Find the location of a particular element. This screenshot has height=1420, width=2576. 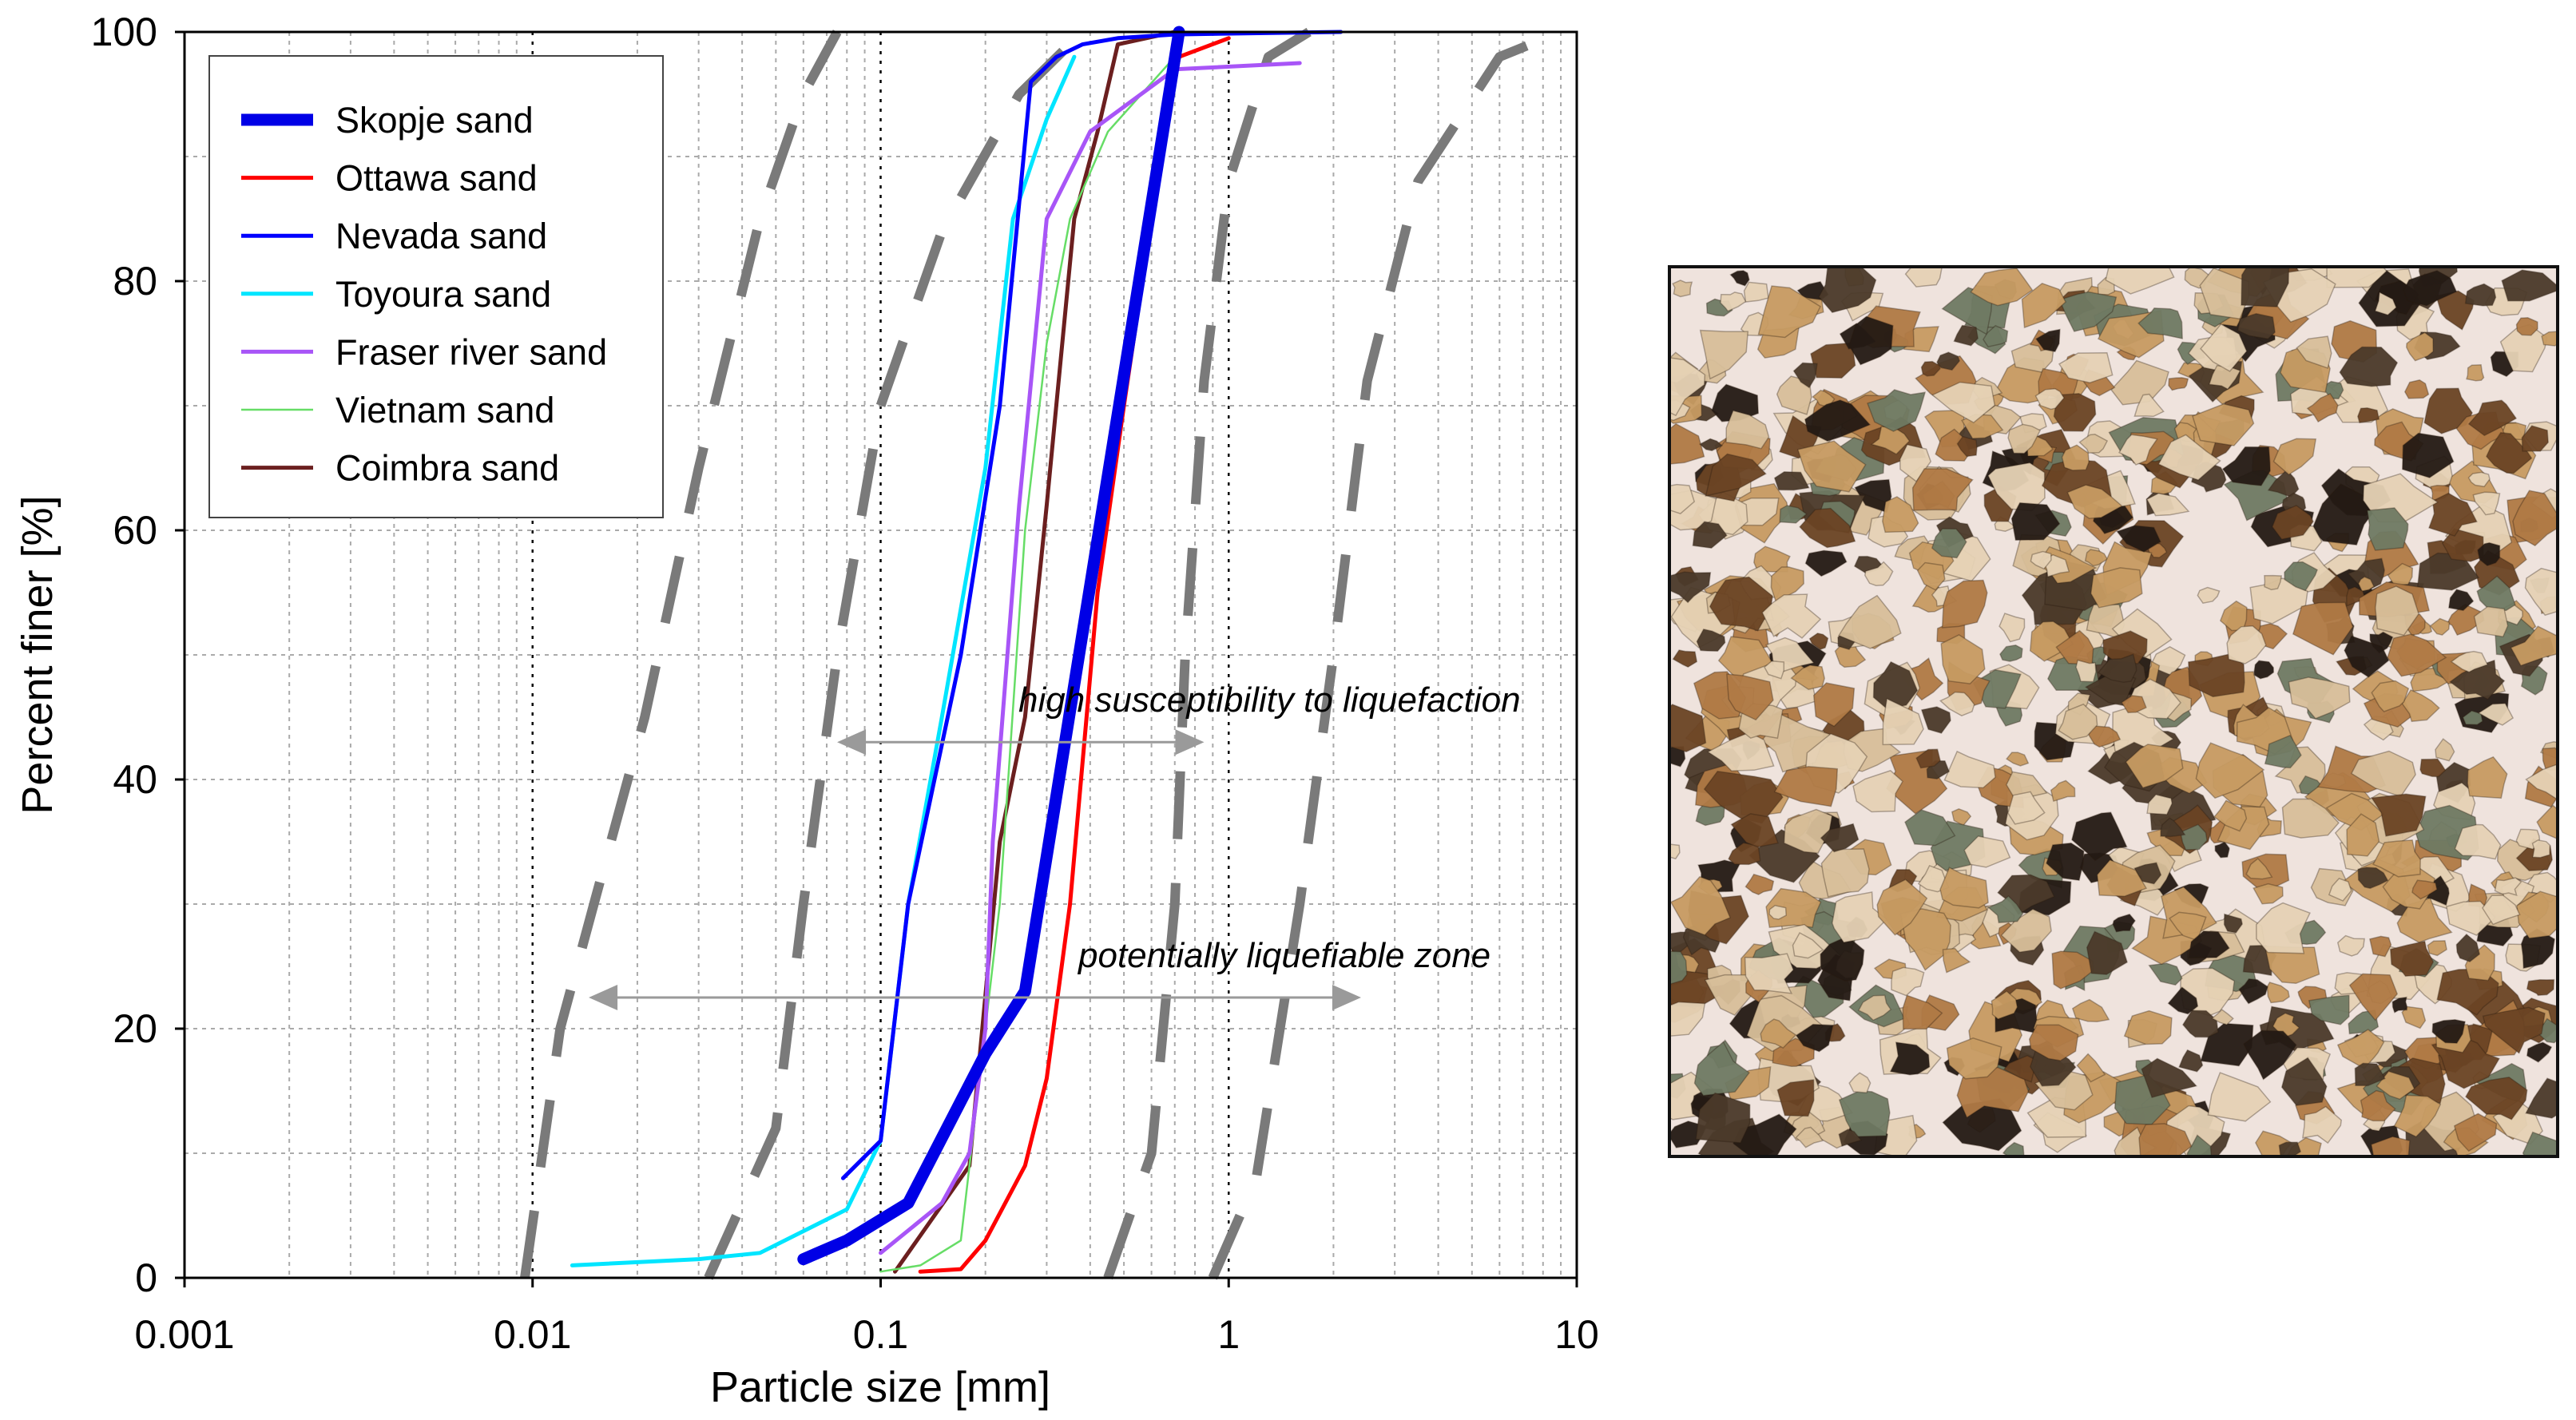

y-tick-label: 60 is located at coordinates (135, 531).